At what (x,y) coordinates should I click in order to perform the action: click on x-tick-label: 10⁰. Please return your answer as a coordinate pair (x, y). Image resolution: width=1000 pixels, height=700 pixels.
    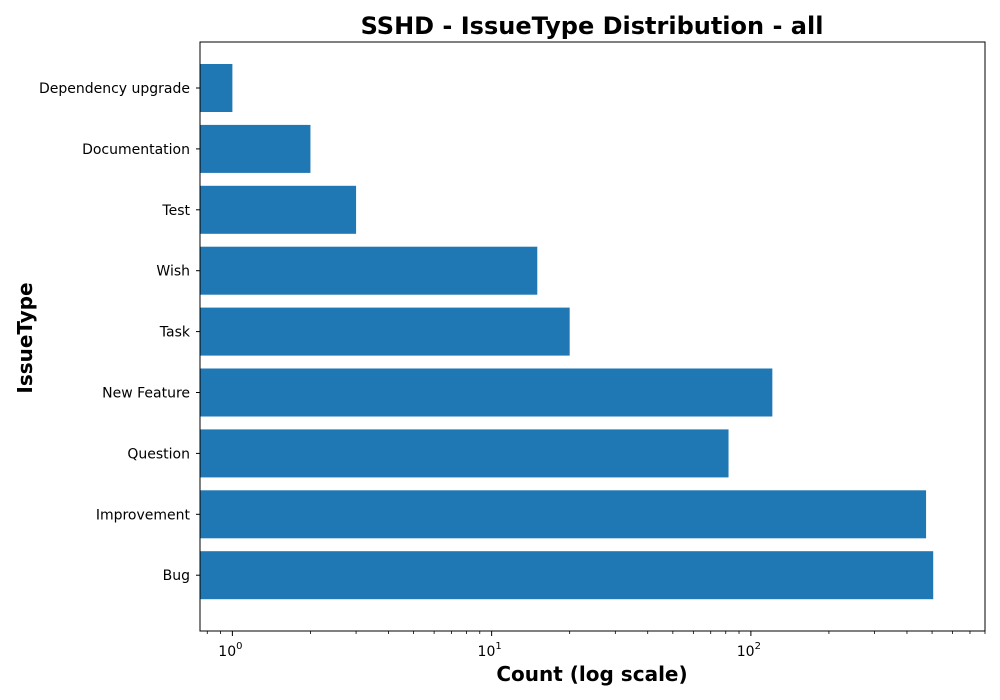
    Looking at the image, I should click on (230, 650).